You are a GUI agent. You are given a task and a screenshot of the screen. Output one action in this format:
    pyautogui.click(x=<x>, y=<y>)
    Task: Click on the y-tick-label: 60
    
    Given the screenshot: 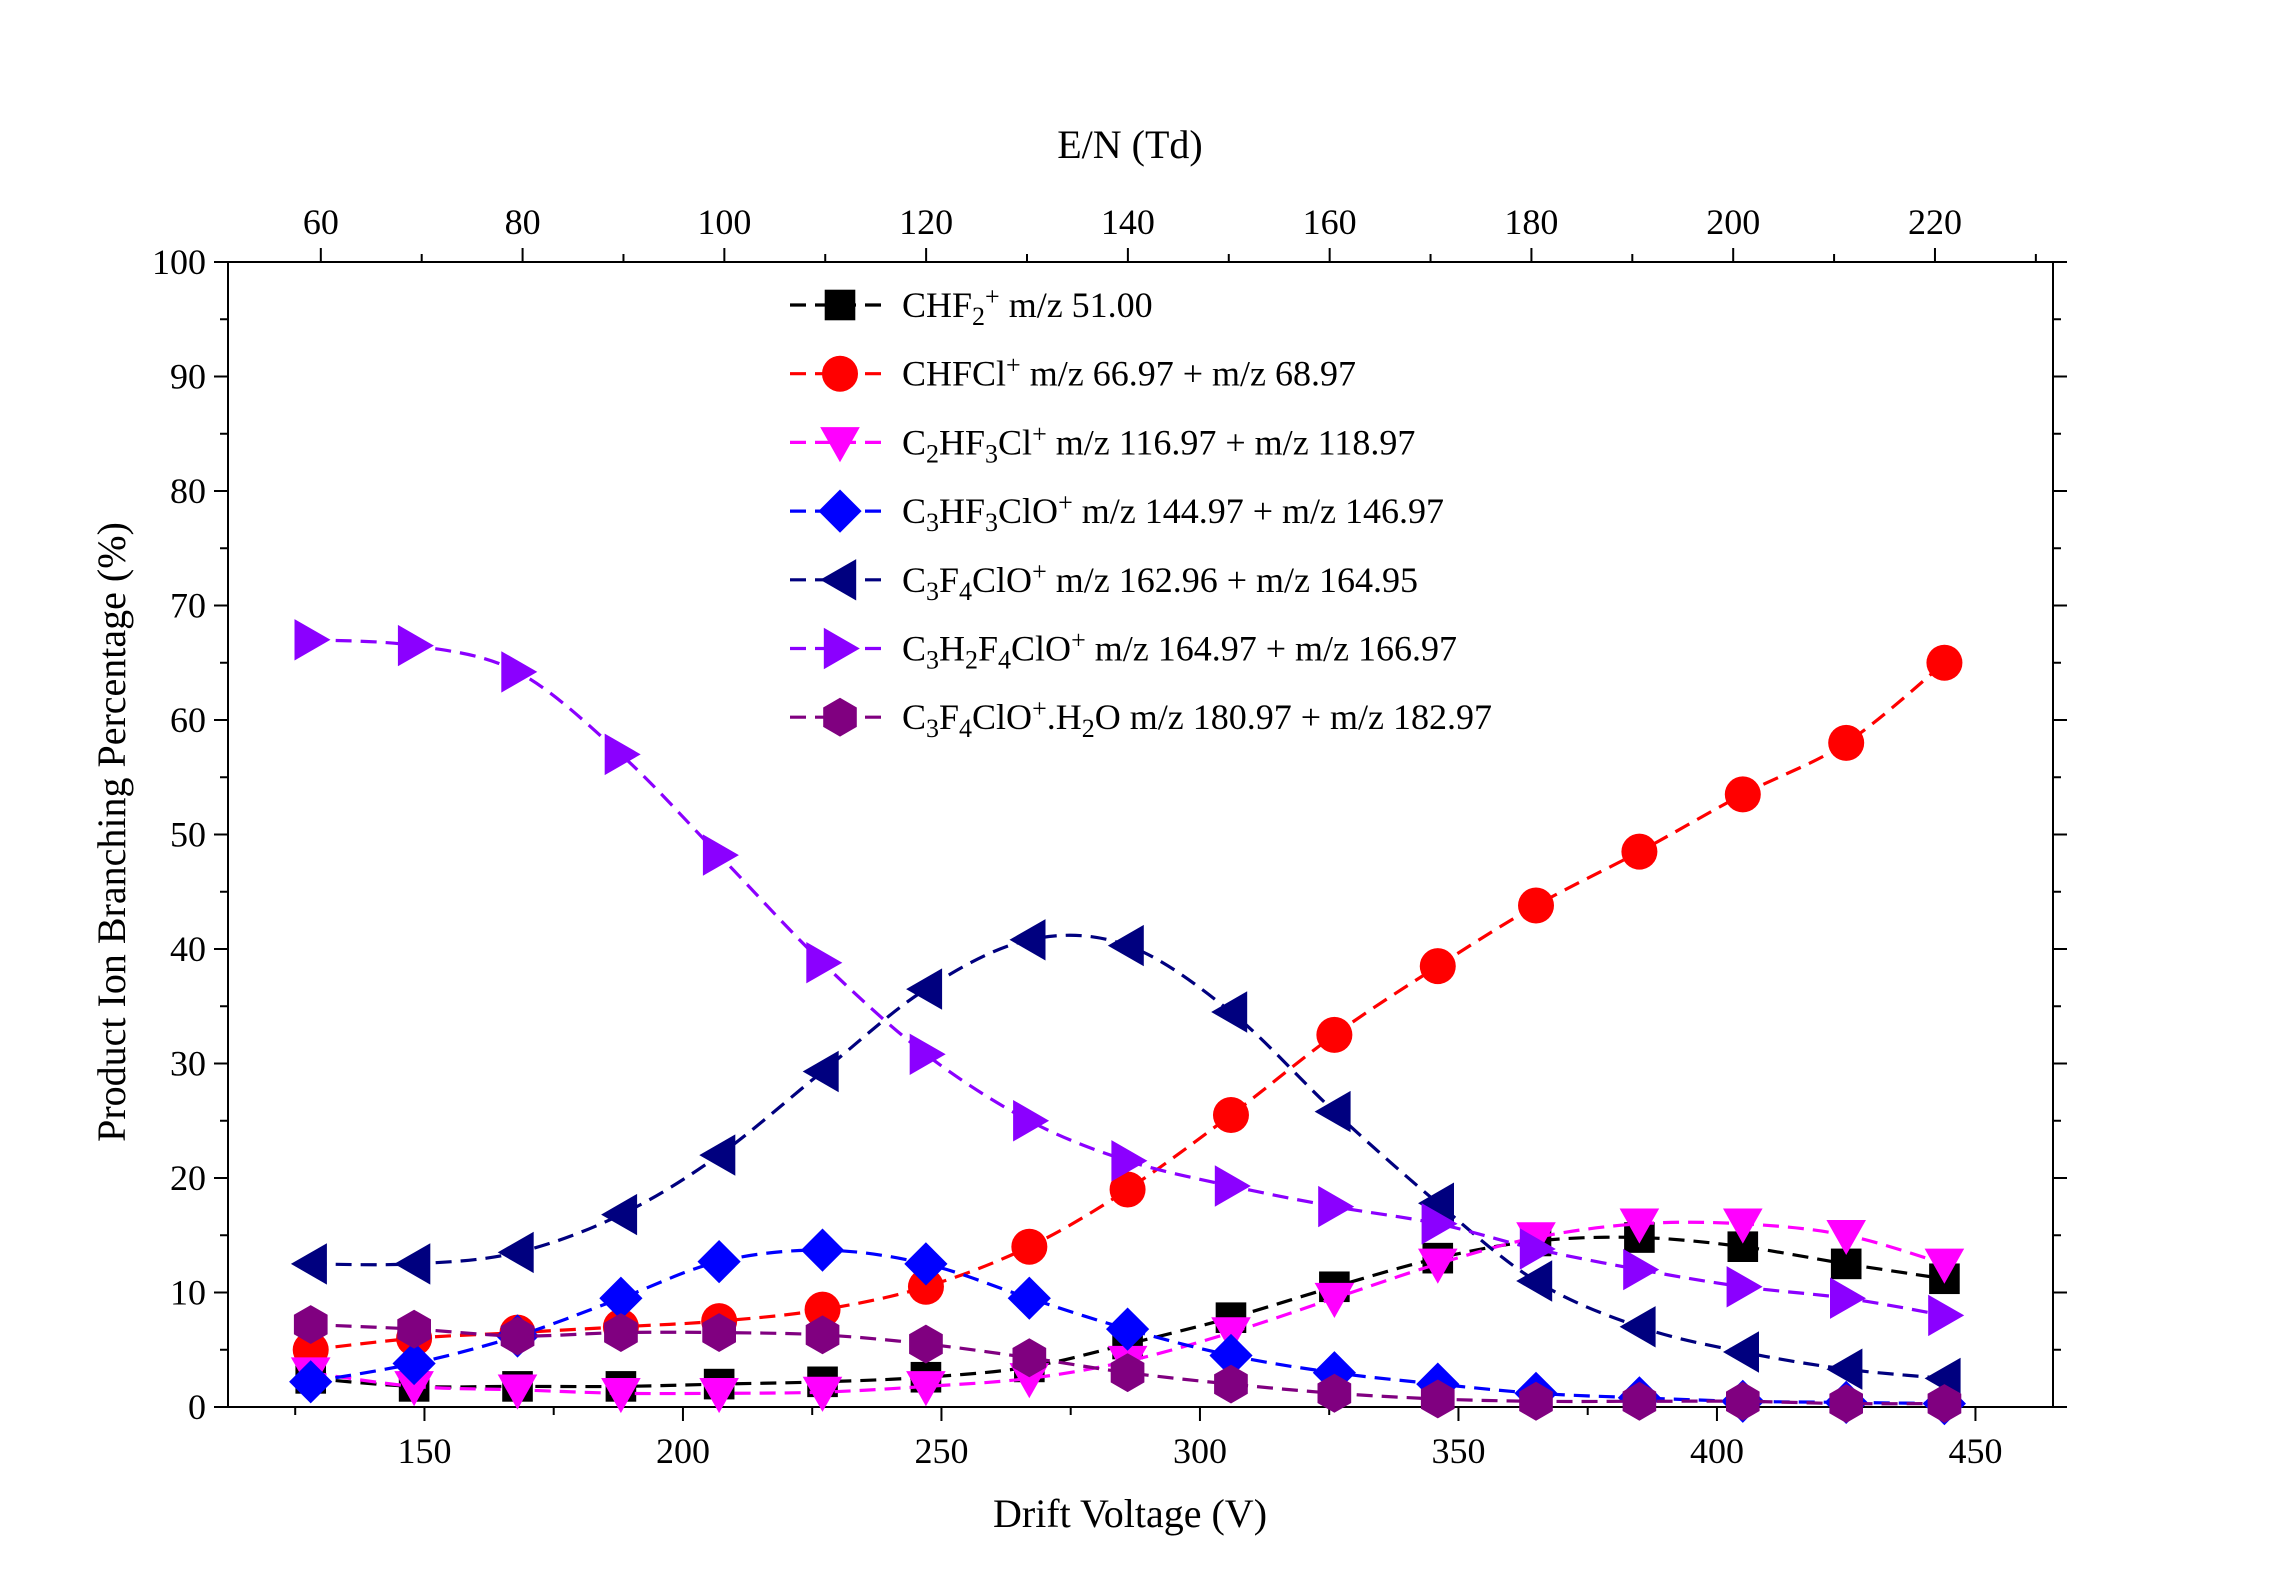 What is the action you would take?
    pyautogui.click(x=188, y=720)
    